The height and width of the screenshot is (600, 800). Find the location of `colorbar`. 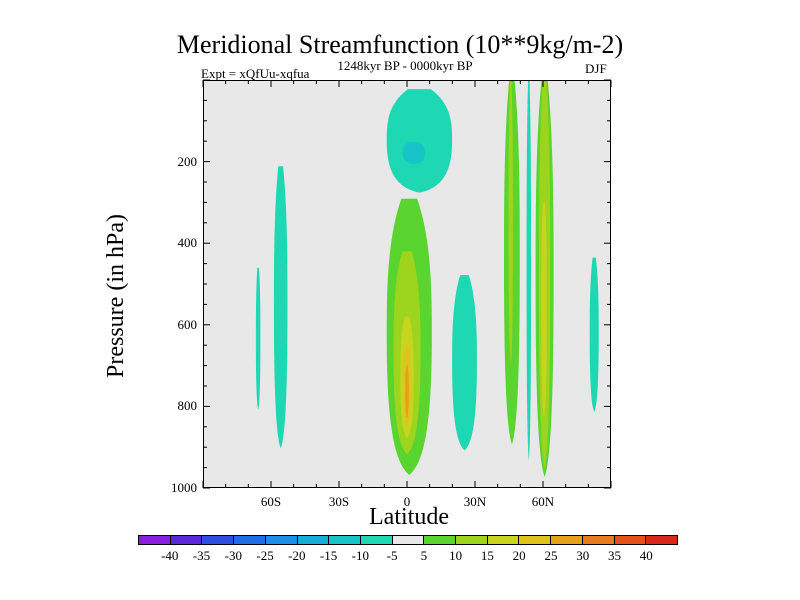

colorbar is located at coordinates (408, 540).